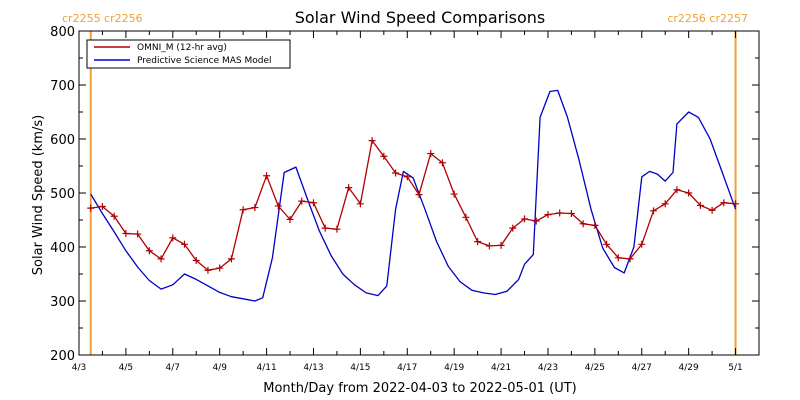 Image resolution: width=800 pixels, height=400 pixels. Describe the element at coordinates (62, 356) in the screenshot. I see `y-tick-label: 200` at that location.